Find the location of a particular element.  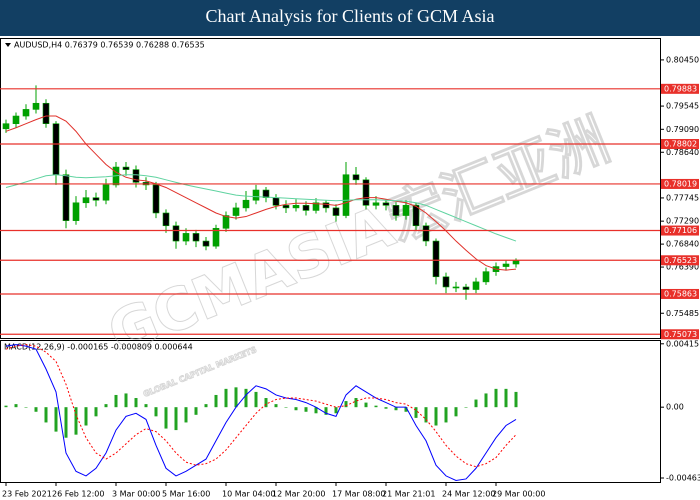

symbol-marker is located at coordinates (8, 45).